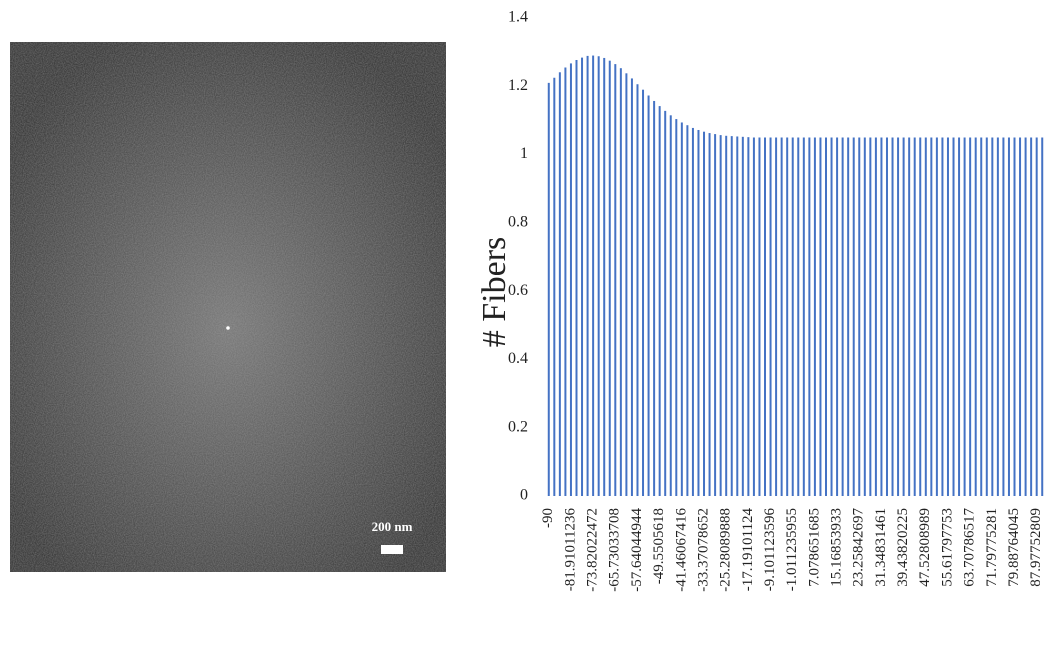 This screenshot has width=1049, height=656. Describe the element at coordinates (615, 550) in the screenshot. I see `x-tick-label: -65.73033708` at that location.